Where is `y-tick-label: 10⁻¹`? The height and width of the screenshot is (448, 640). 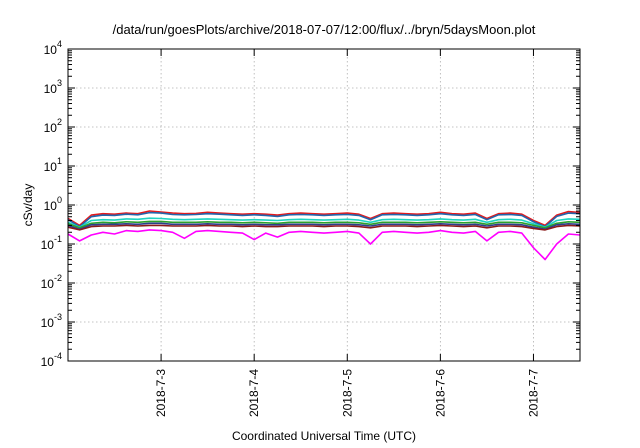 y-tick-label: 10⁻¹ is located at coordinates (51, 243).